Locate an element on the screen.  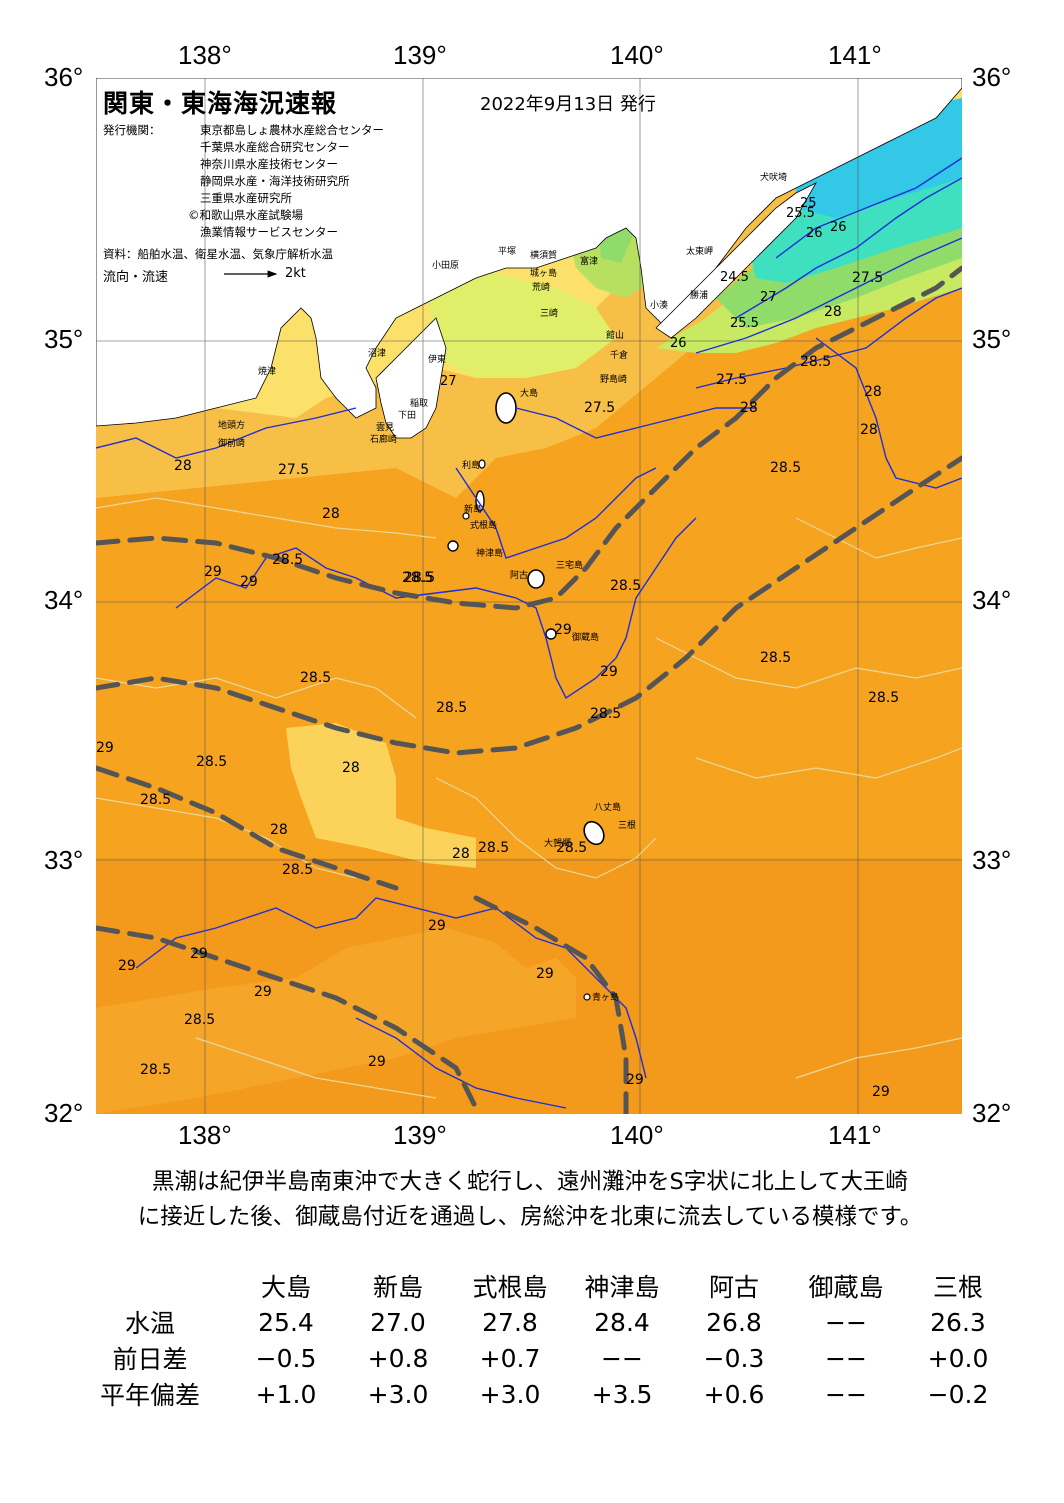
publisher-item: 漁業情報サービスセンター is located at coordinates (269, 232).